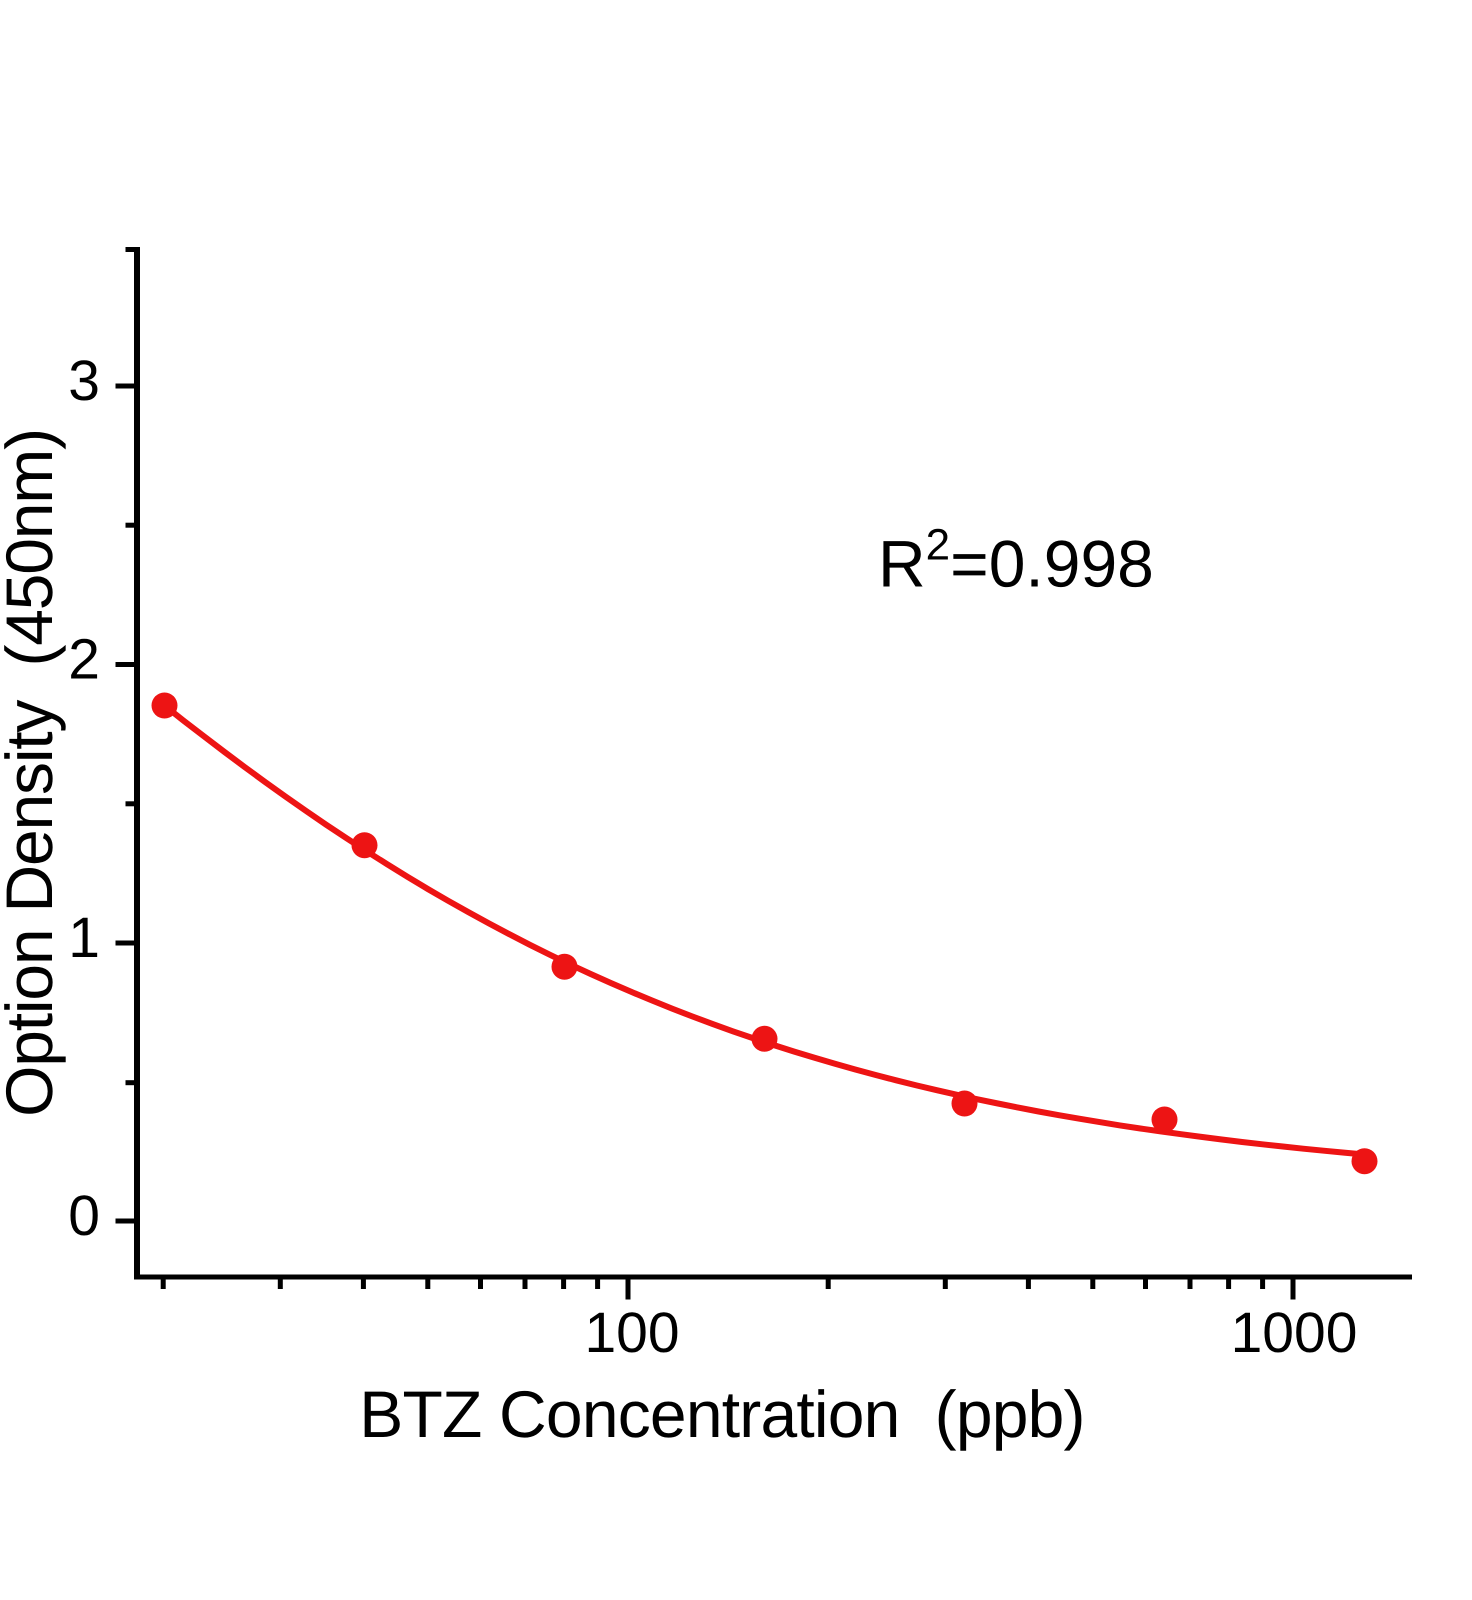 The image size is (1472, 1600). I want to click on svg-text: 2, so click(84, 660).